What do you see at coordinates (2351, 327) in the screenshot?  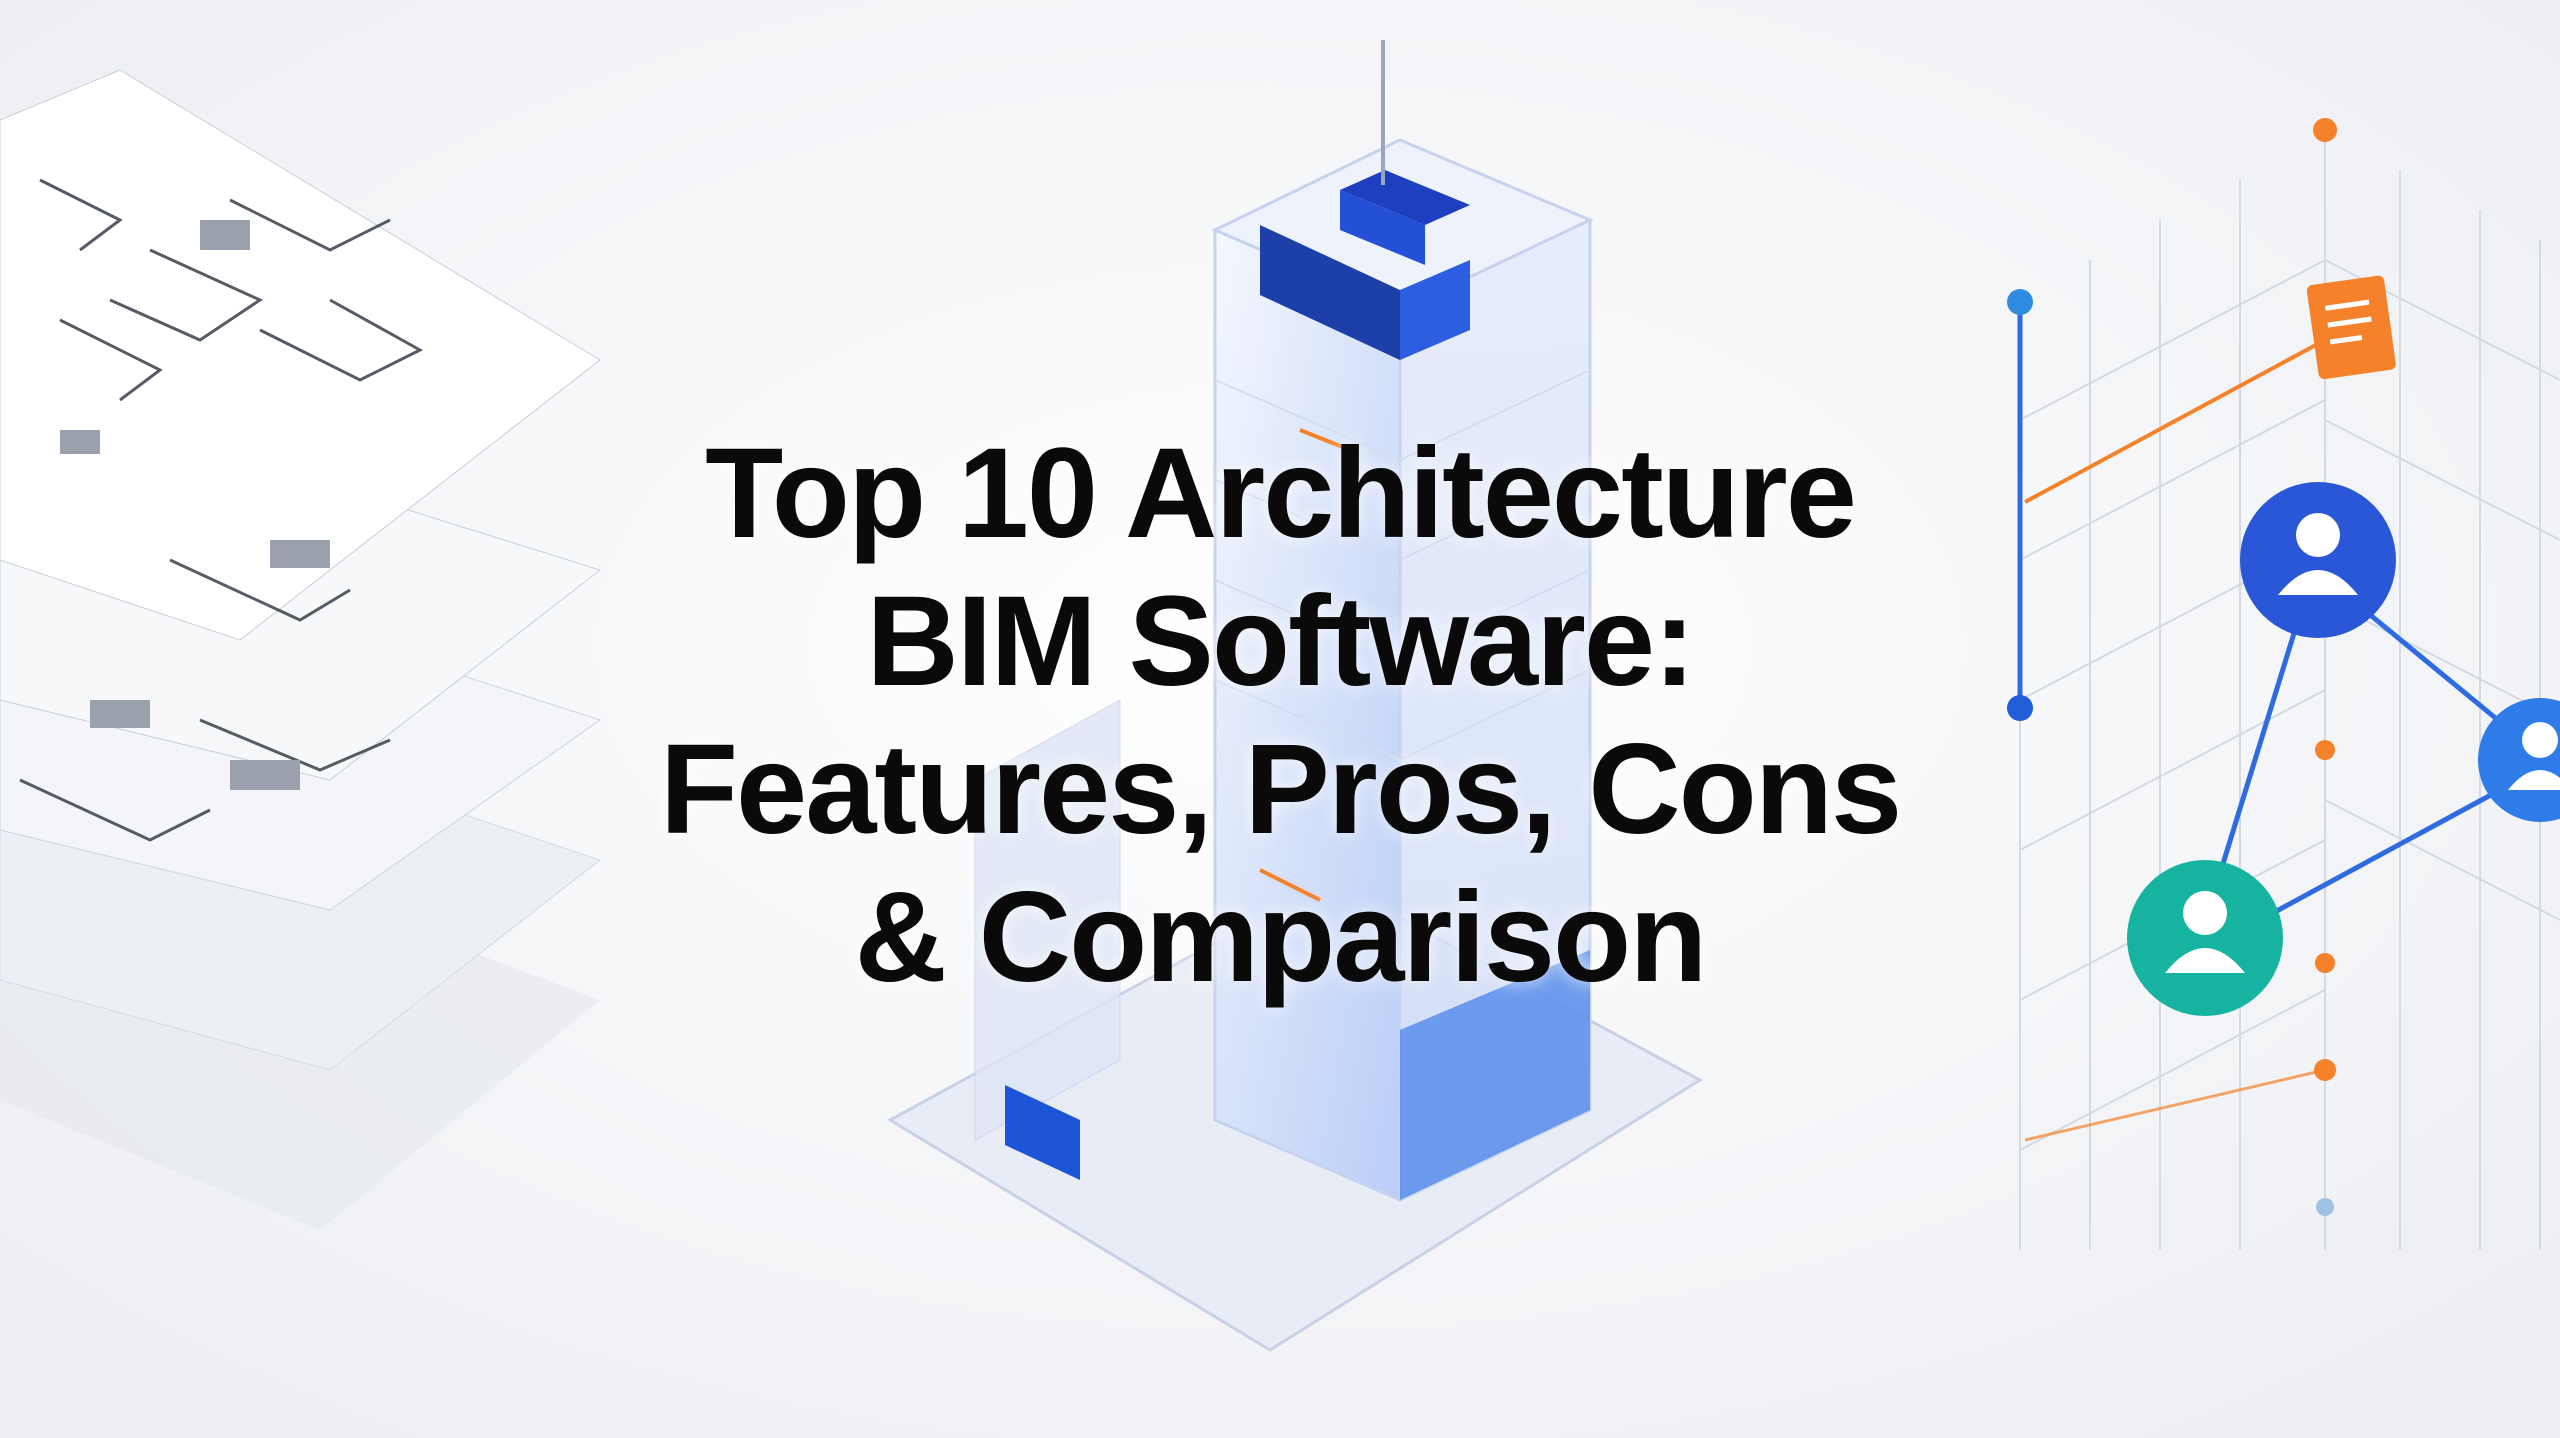 I see `document-icon` at bounding box center [2351, 327].